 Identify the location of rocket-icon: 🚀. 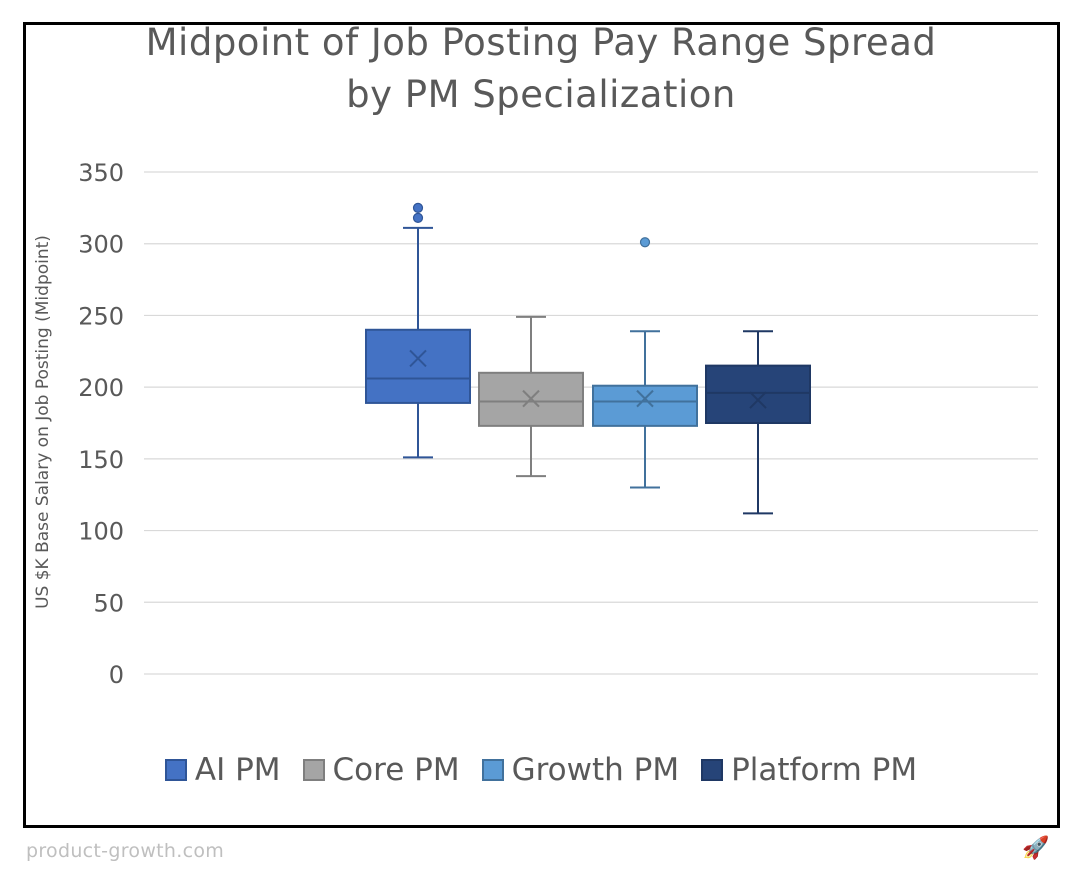
(1036, 848).